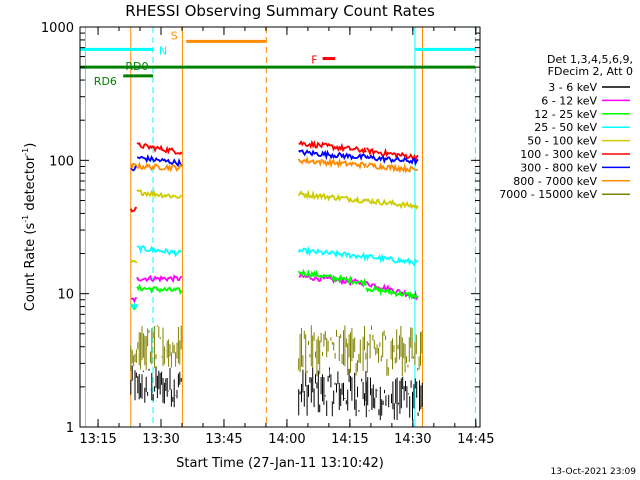  I want to click on legend-label-2: 12 - 25 keV, so click(565, 114).